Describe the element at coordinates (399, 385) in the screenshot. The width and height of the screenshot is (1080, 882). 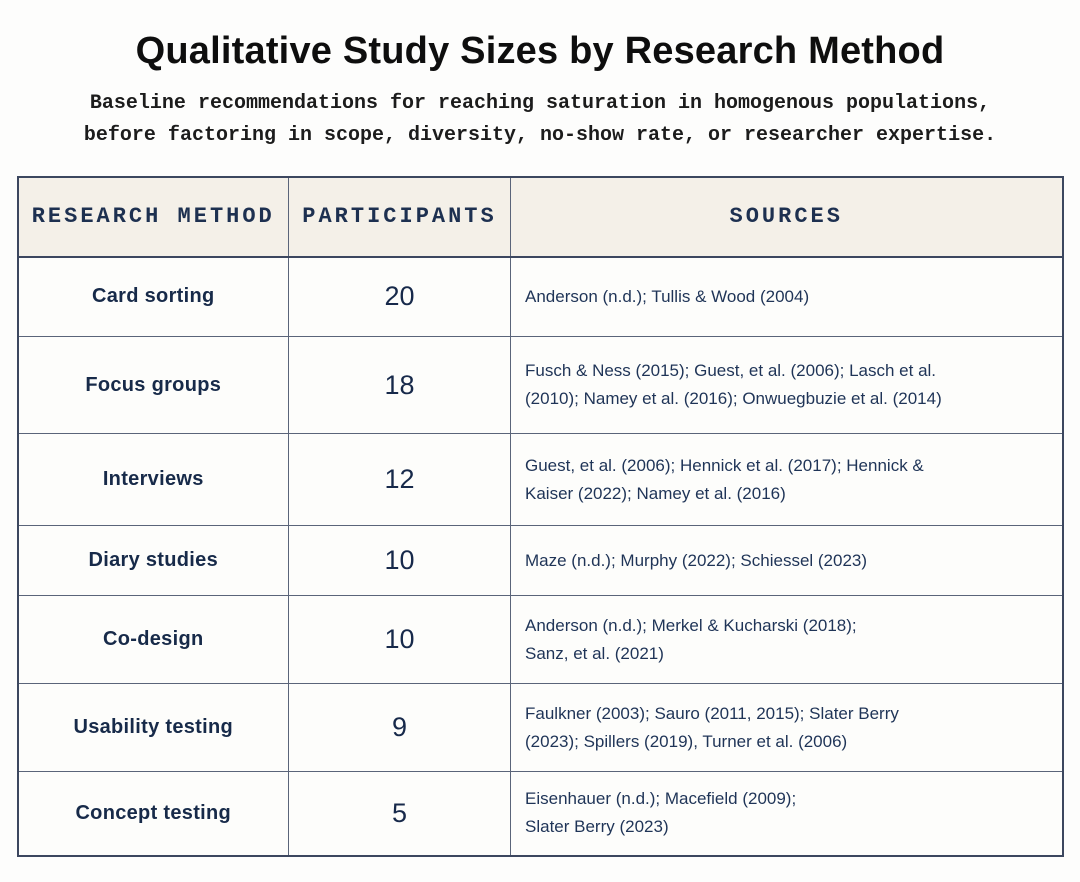
I see `participants-cell: 18` at that location.